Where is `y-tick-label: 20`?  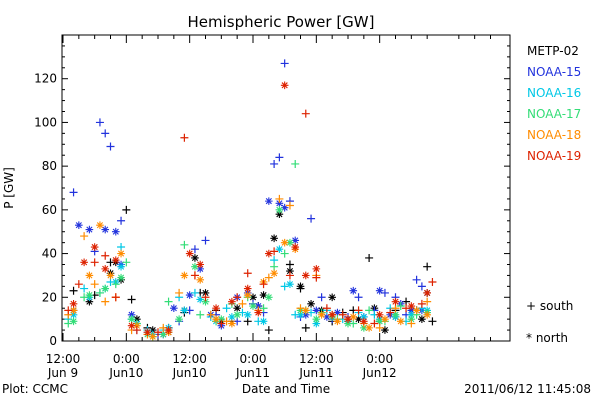 y-tick-label: 20 is located at coordinates (49, 297).